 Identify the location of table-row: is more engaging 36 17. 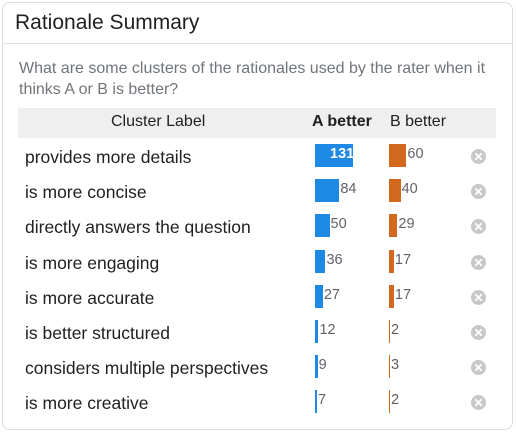
(257, 261).